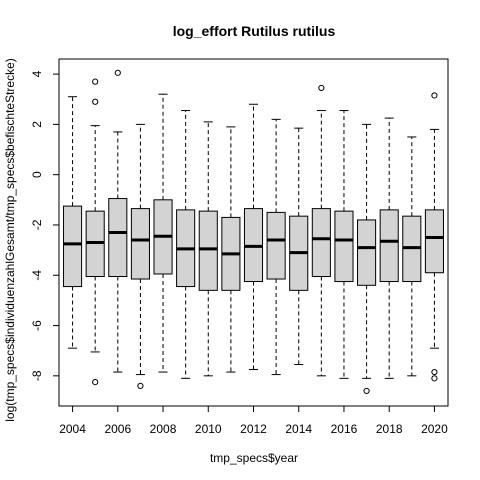  I want to click on y-tick-label: -2, so click(37, 224).